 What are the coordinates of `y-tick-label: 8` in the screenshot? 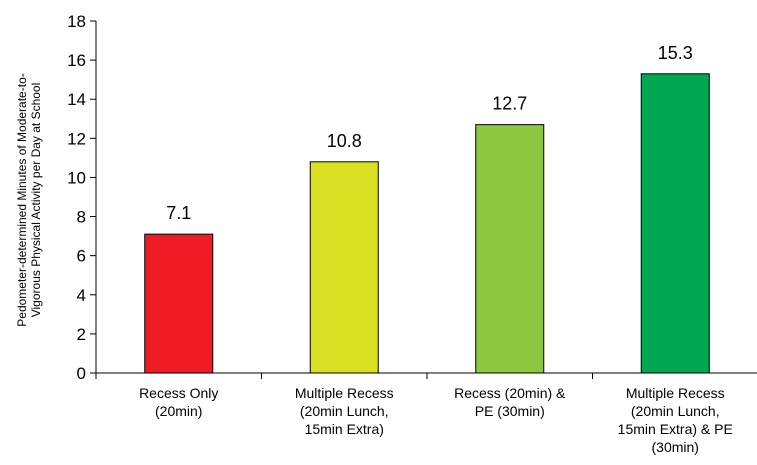 It's located at (81, 217).